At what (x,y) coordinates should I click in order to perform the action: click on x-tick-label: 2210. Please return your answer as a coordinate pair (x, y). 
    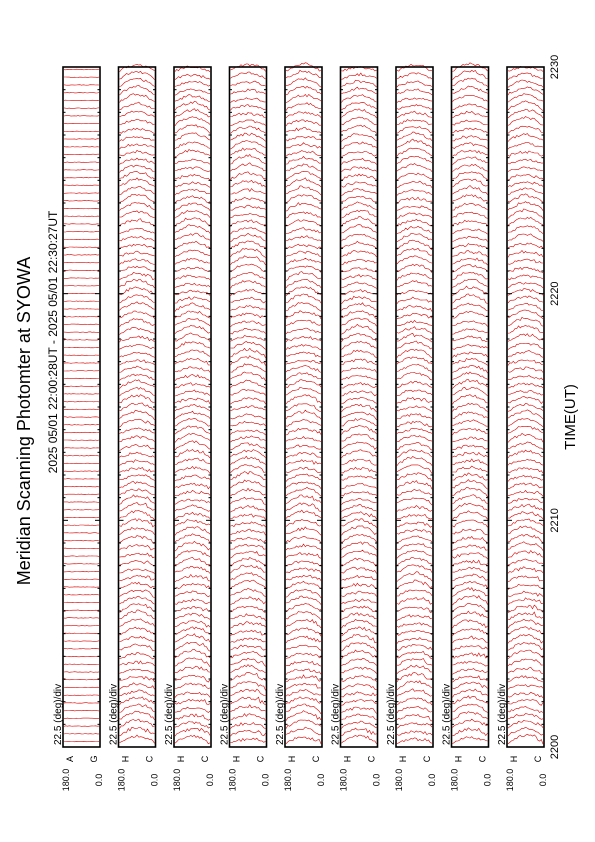
    Looking at the image, I should click on (555, 520).